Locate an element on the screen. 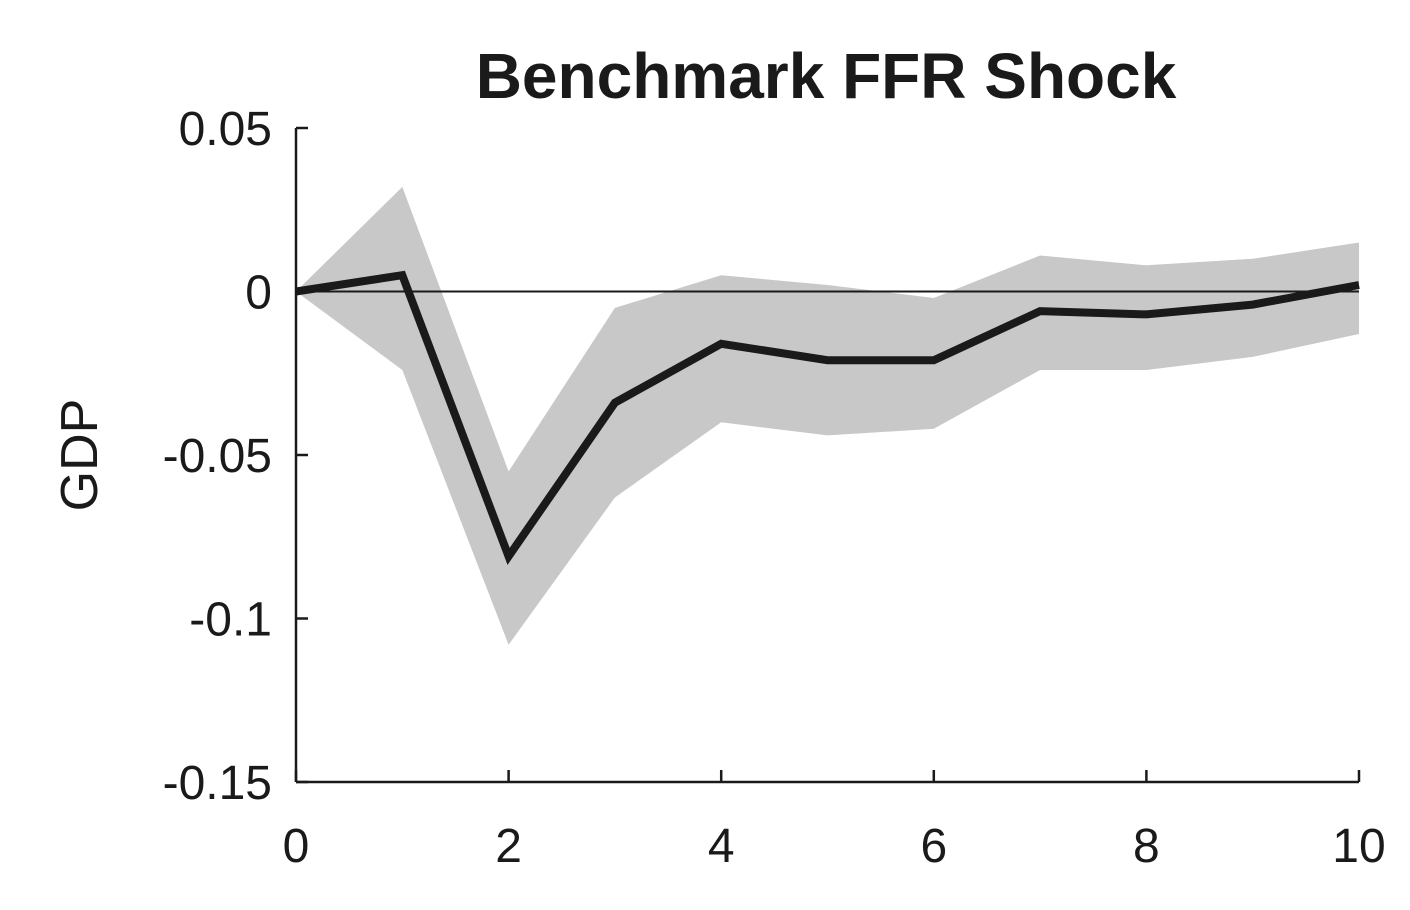 The height and width of the screenshot is (910, 1410). y-tick-label: -0.1 is located at coordinates (230, 620).